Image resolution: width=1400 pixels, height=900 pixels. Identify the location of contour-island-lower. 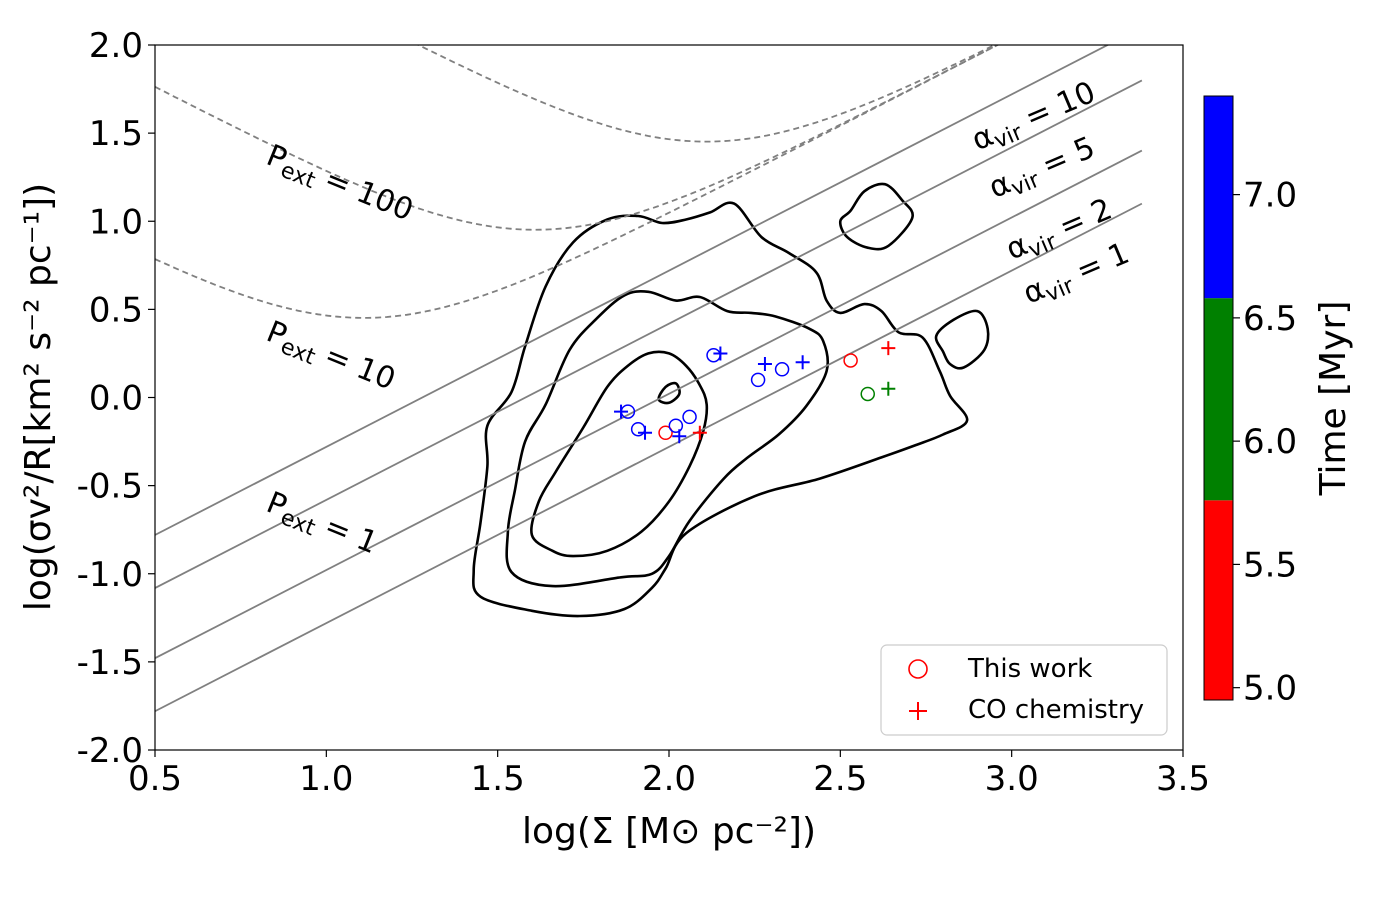
(962, 339).